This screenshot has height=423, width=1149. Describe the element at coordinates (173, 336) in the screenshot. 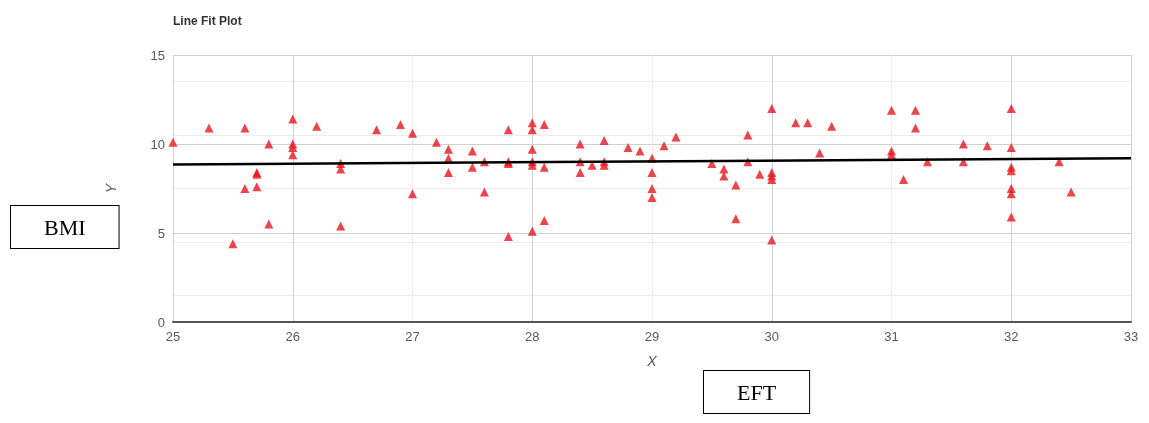

I see `x-tick-label: 25` at that location.